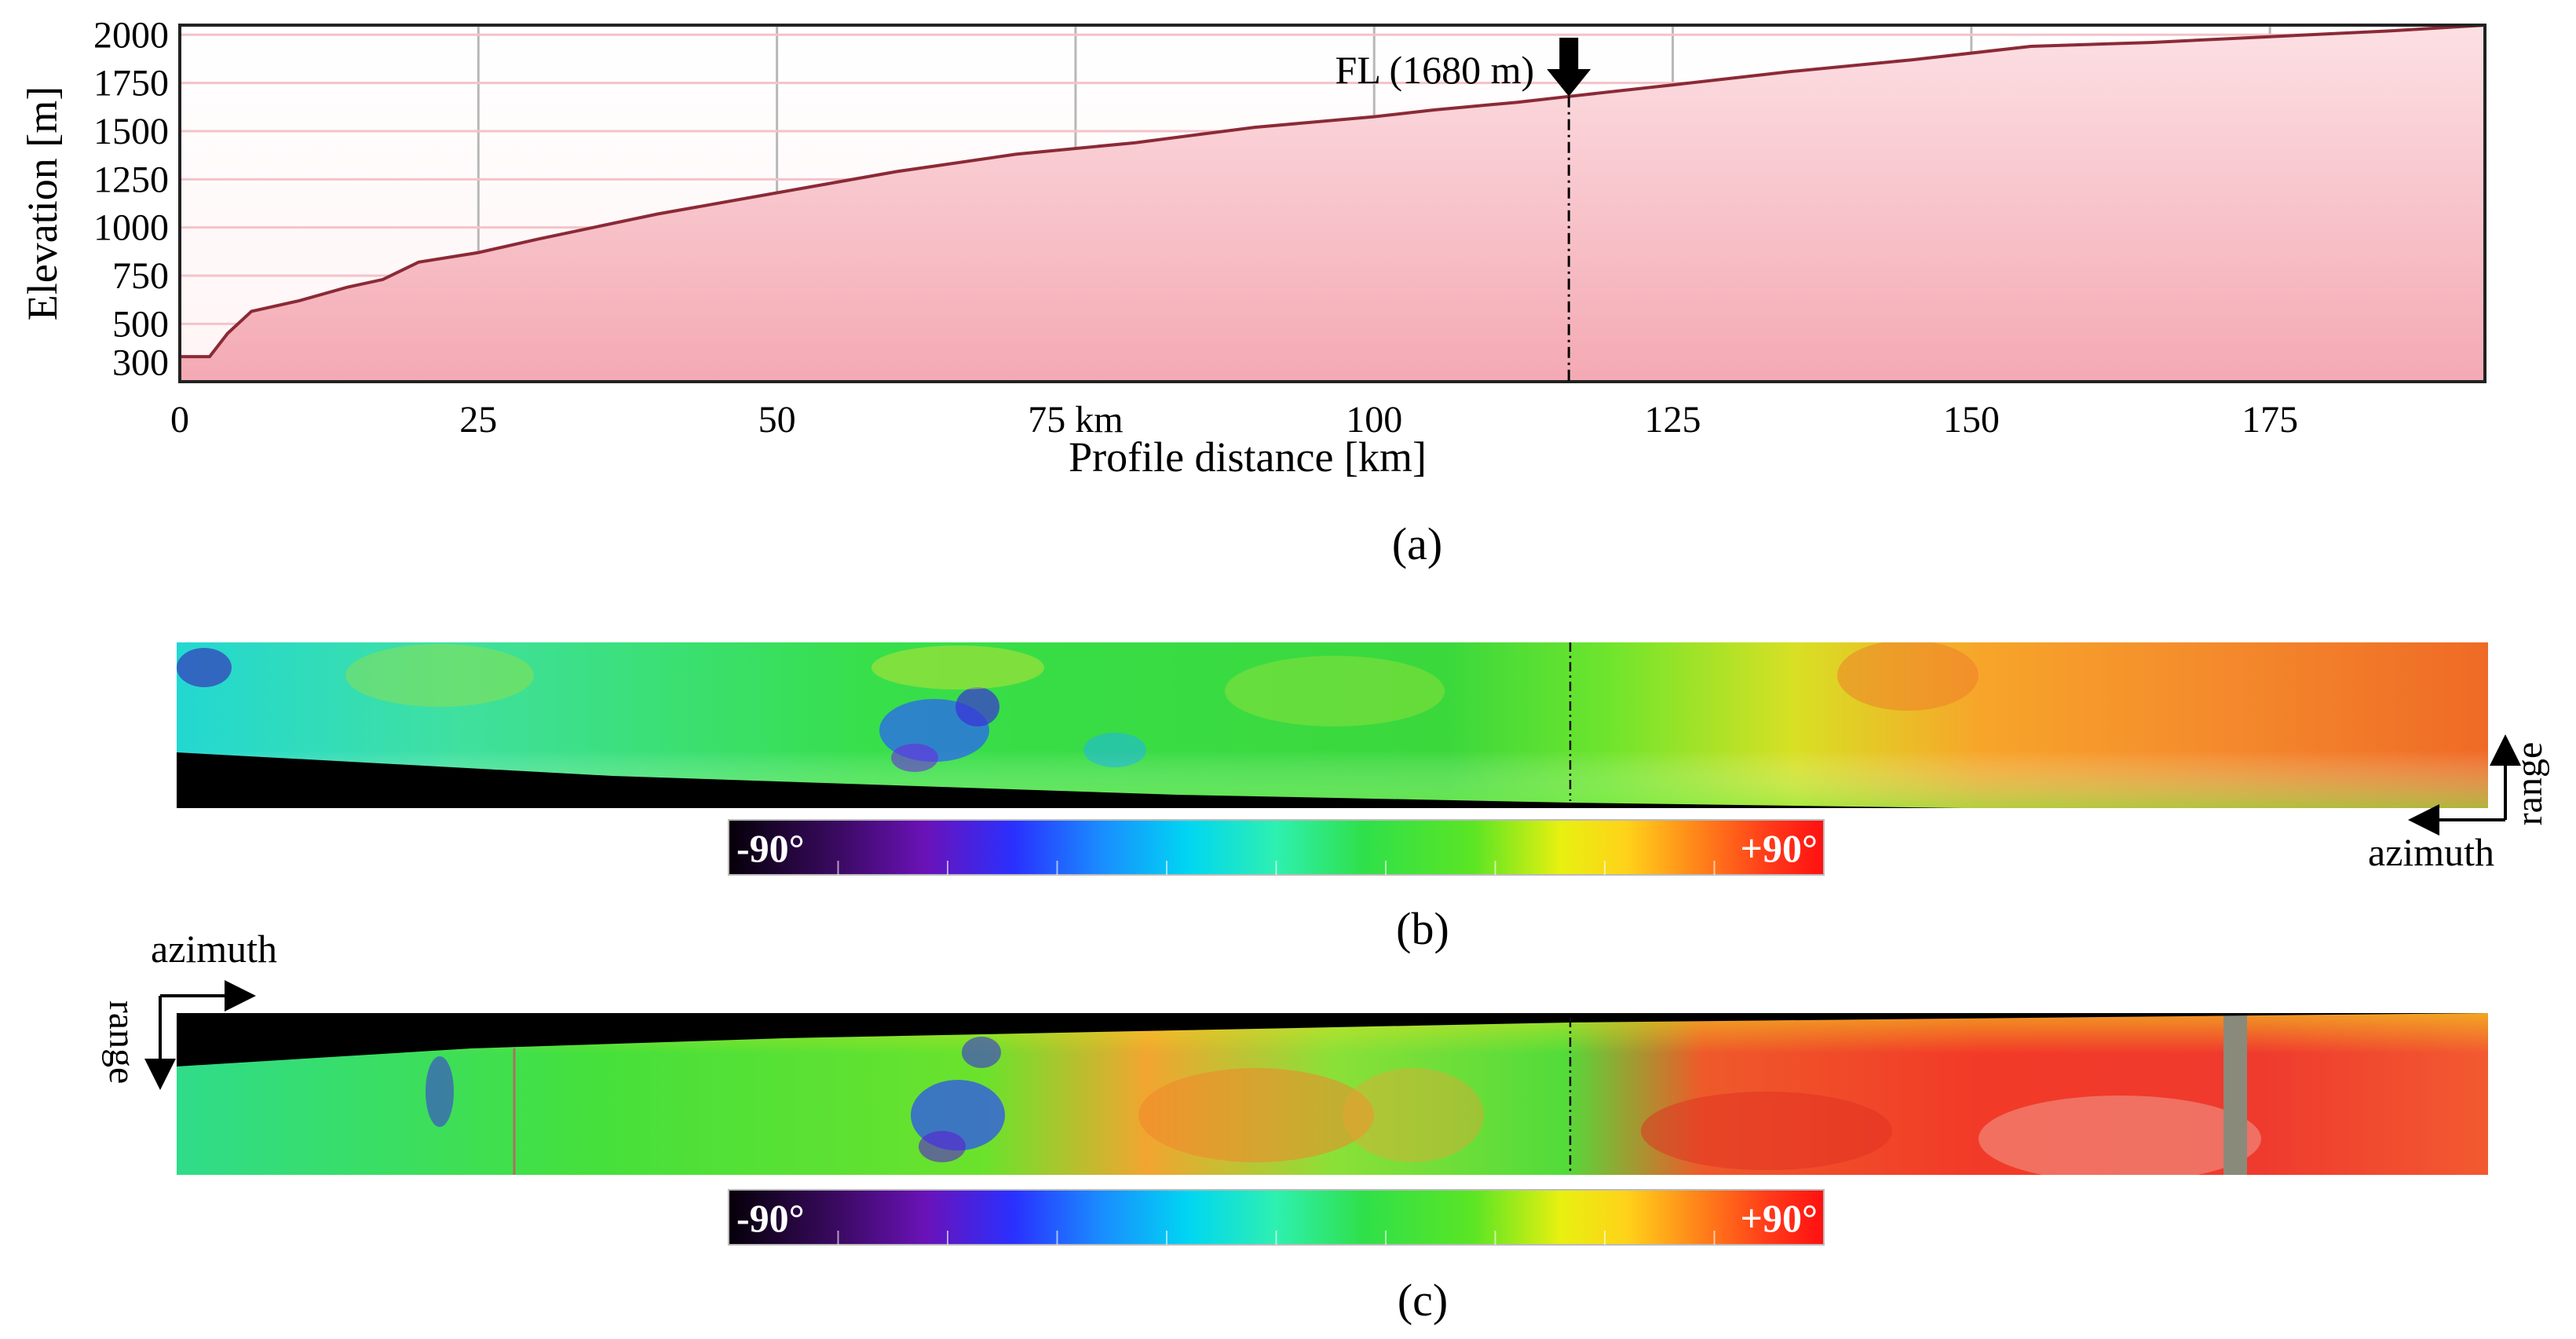 The width and height of the screenshot is (2576, 1339). What do you see at coordinates (1779, 848) in the screenshot?
I see `colorbar-max-label-b: +90°` at bounding box center [1779, 848].